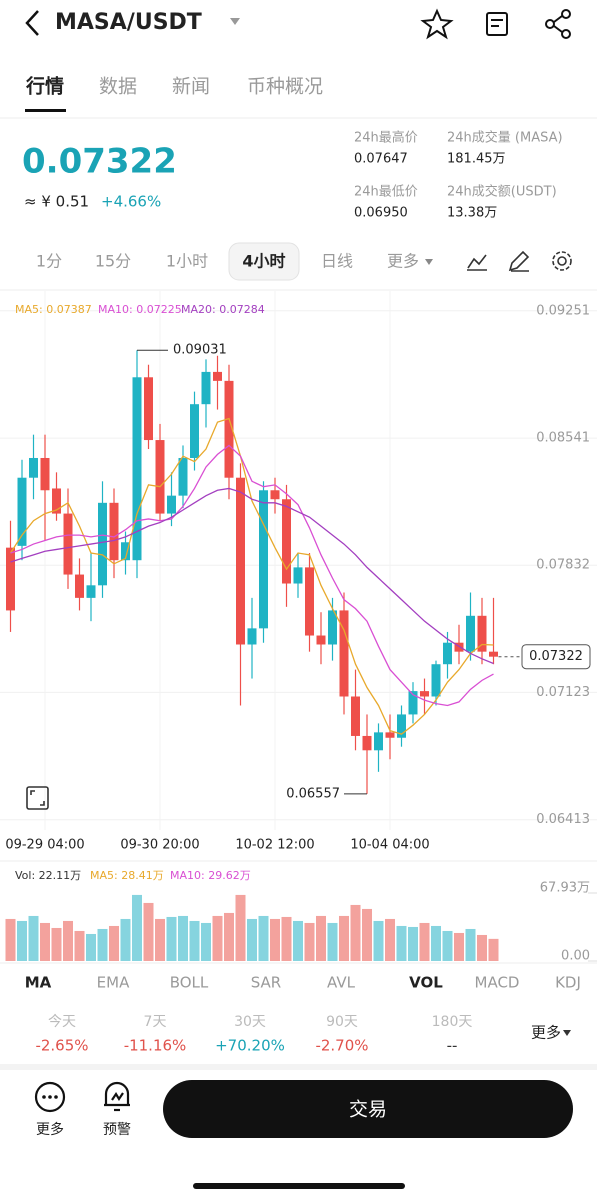 The image size is (597, 1200). Describe the element at coordinates (519, 261) in the screenshot. I see `draw-icon` at that location.